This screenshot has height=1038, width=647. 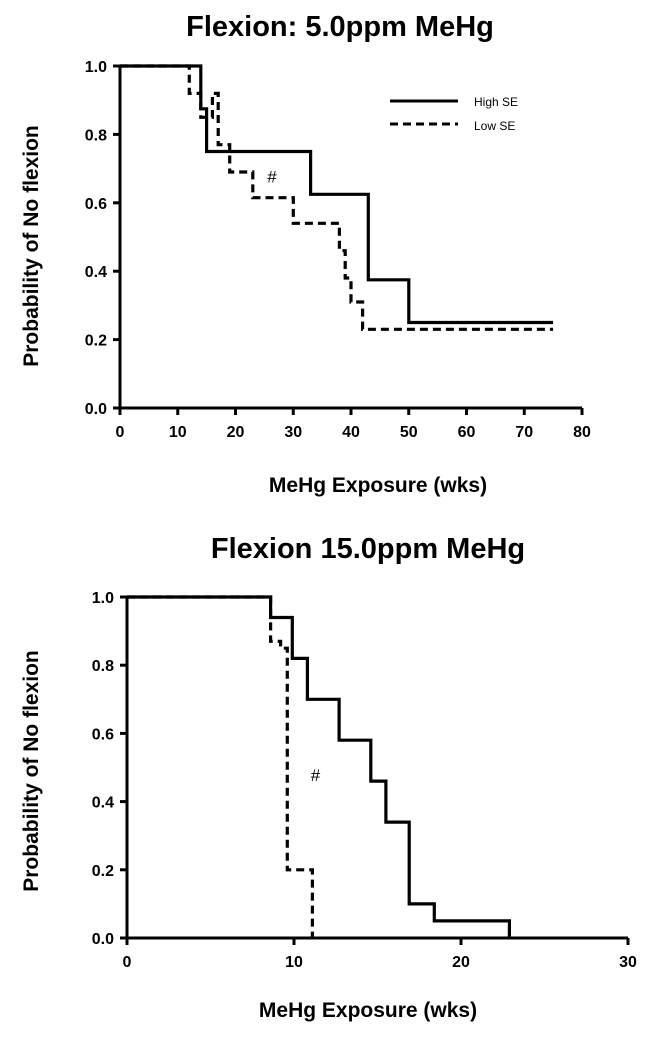 I want to click on chart-title: Flexion 15.0ppm MeHg, so click(x=368, y=549).